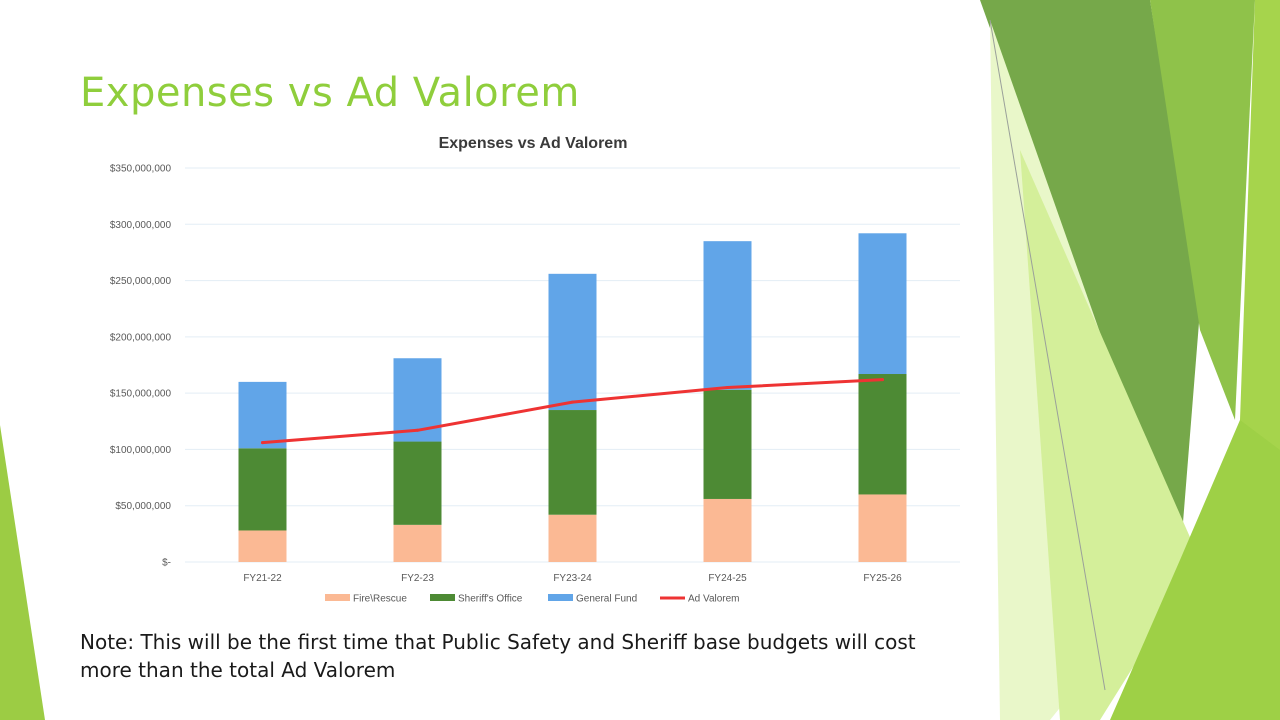  Describe the element at coordinates (141, 394) in the screenshot. I see `y-tick-label: $150,000,000` at that location.